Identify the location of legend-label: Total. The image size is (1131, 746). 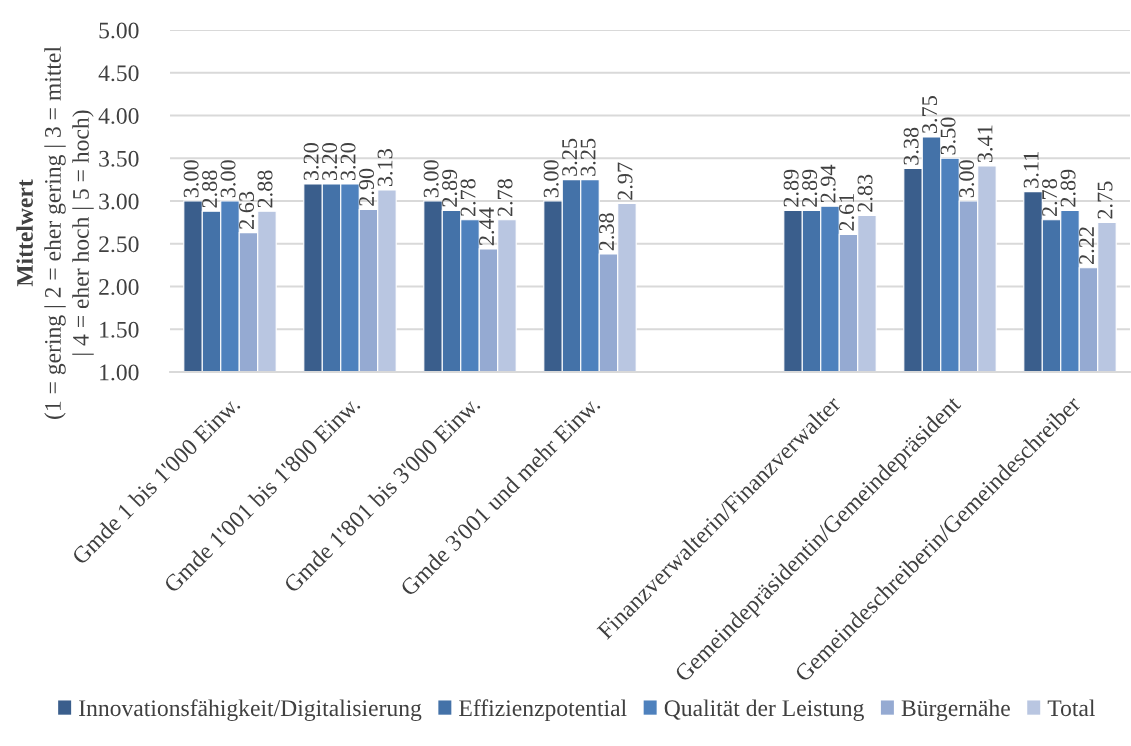
(1071, 708).